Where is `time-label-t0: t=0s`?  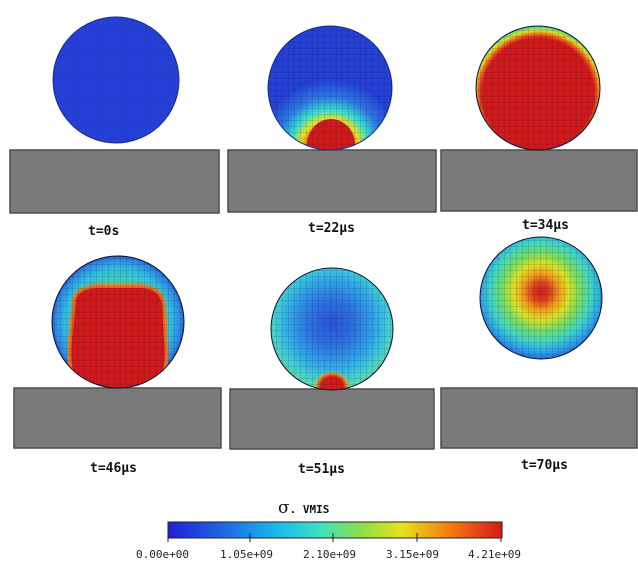
time-label-t0: t=0s is located at coordinates (104, 231).